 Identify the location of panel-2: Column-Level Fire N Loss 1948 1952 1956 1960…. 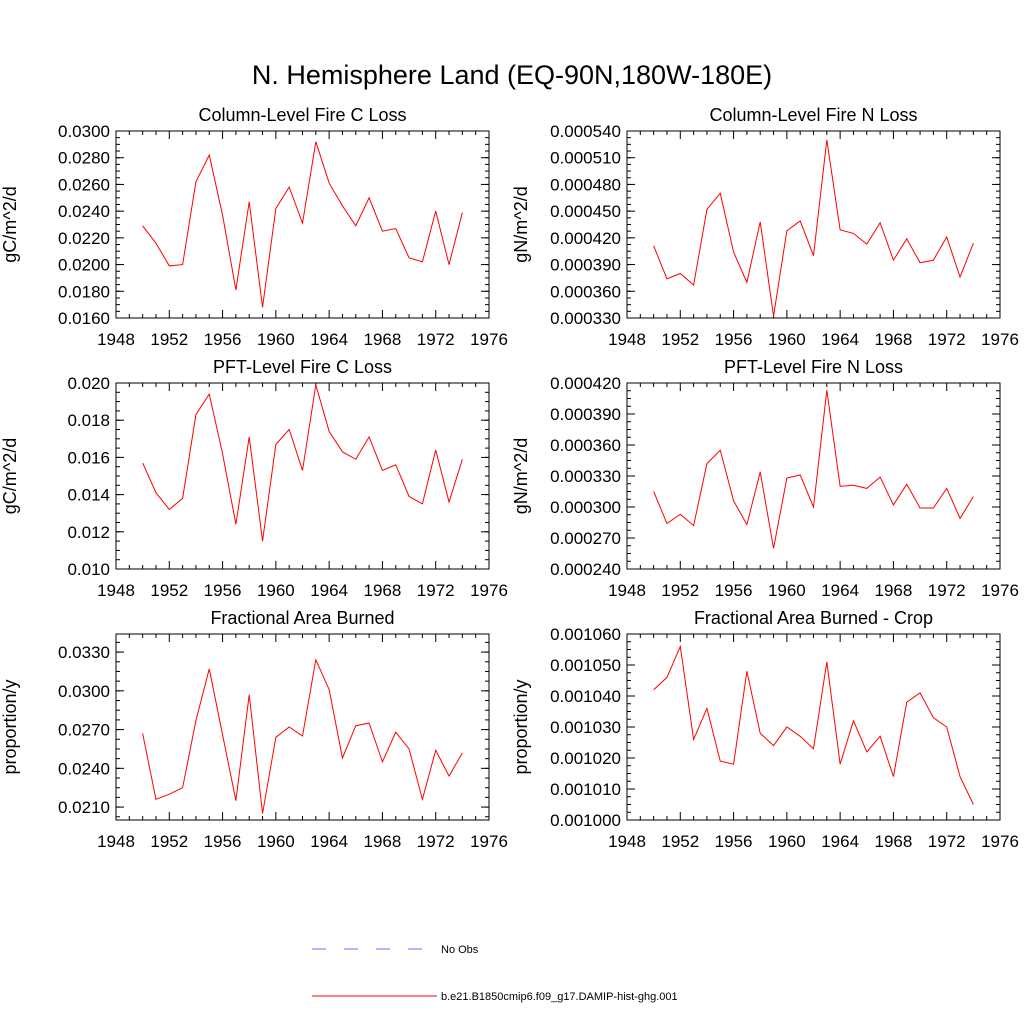
(765, 227).